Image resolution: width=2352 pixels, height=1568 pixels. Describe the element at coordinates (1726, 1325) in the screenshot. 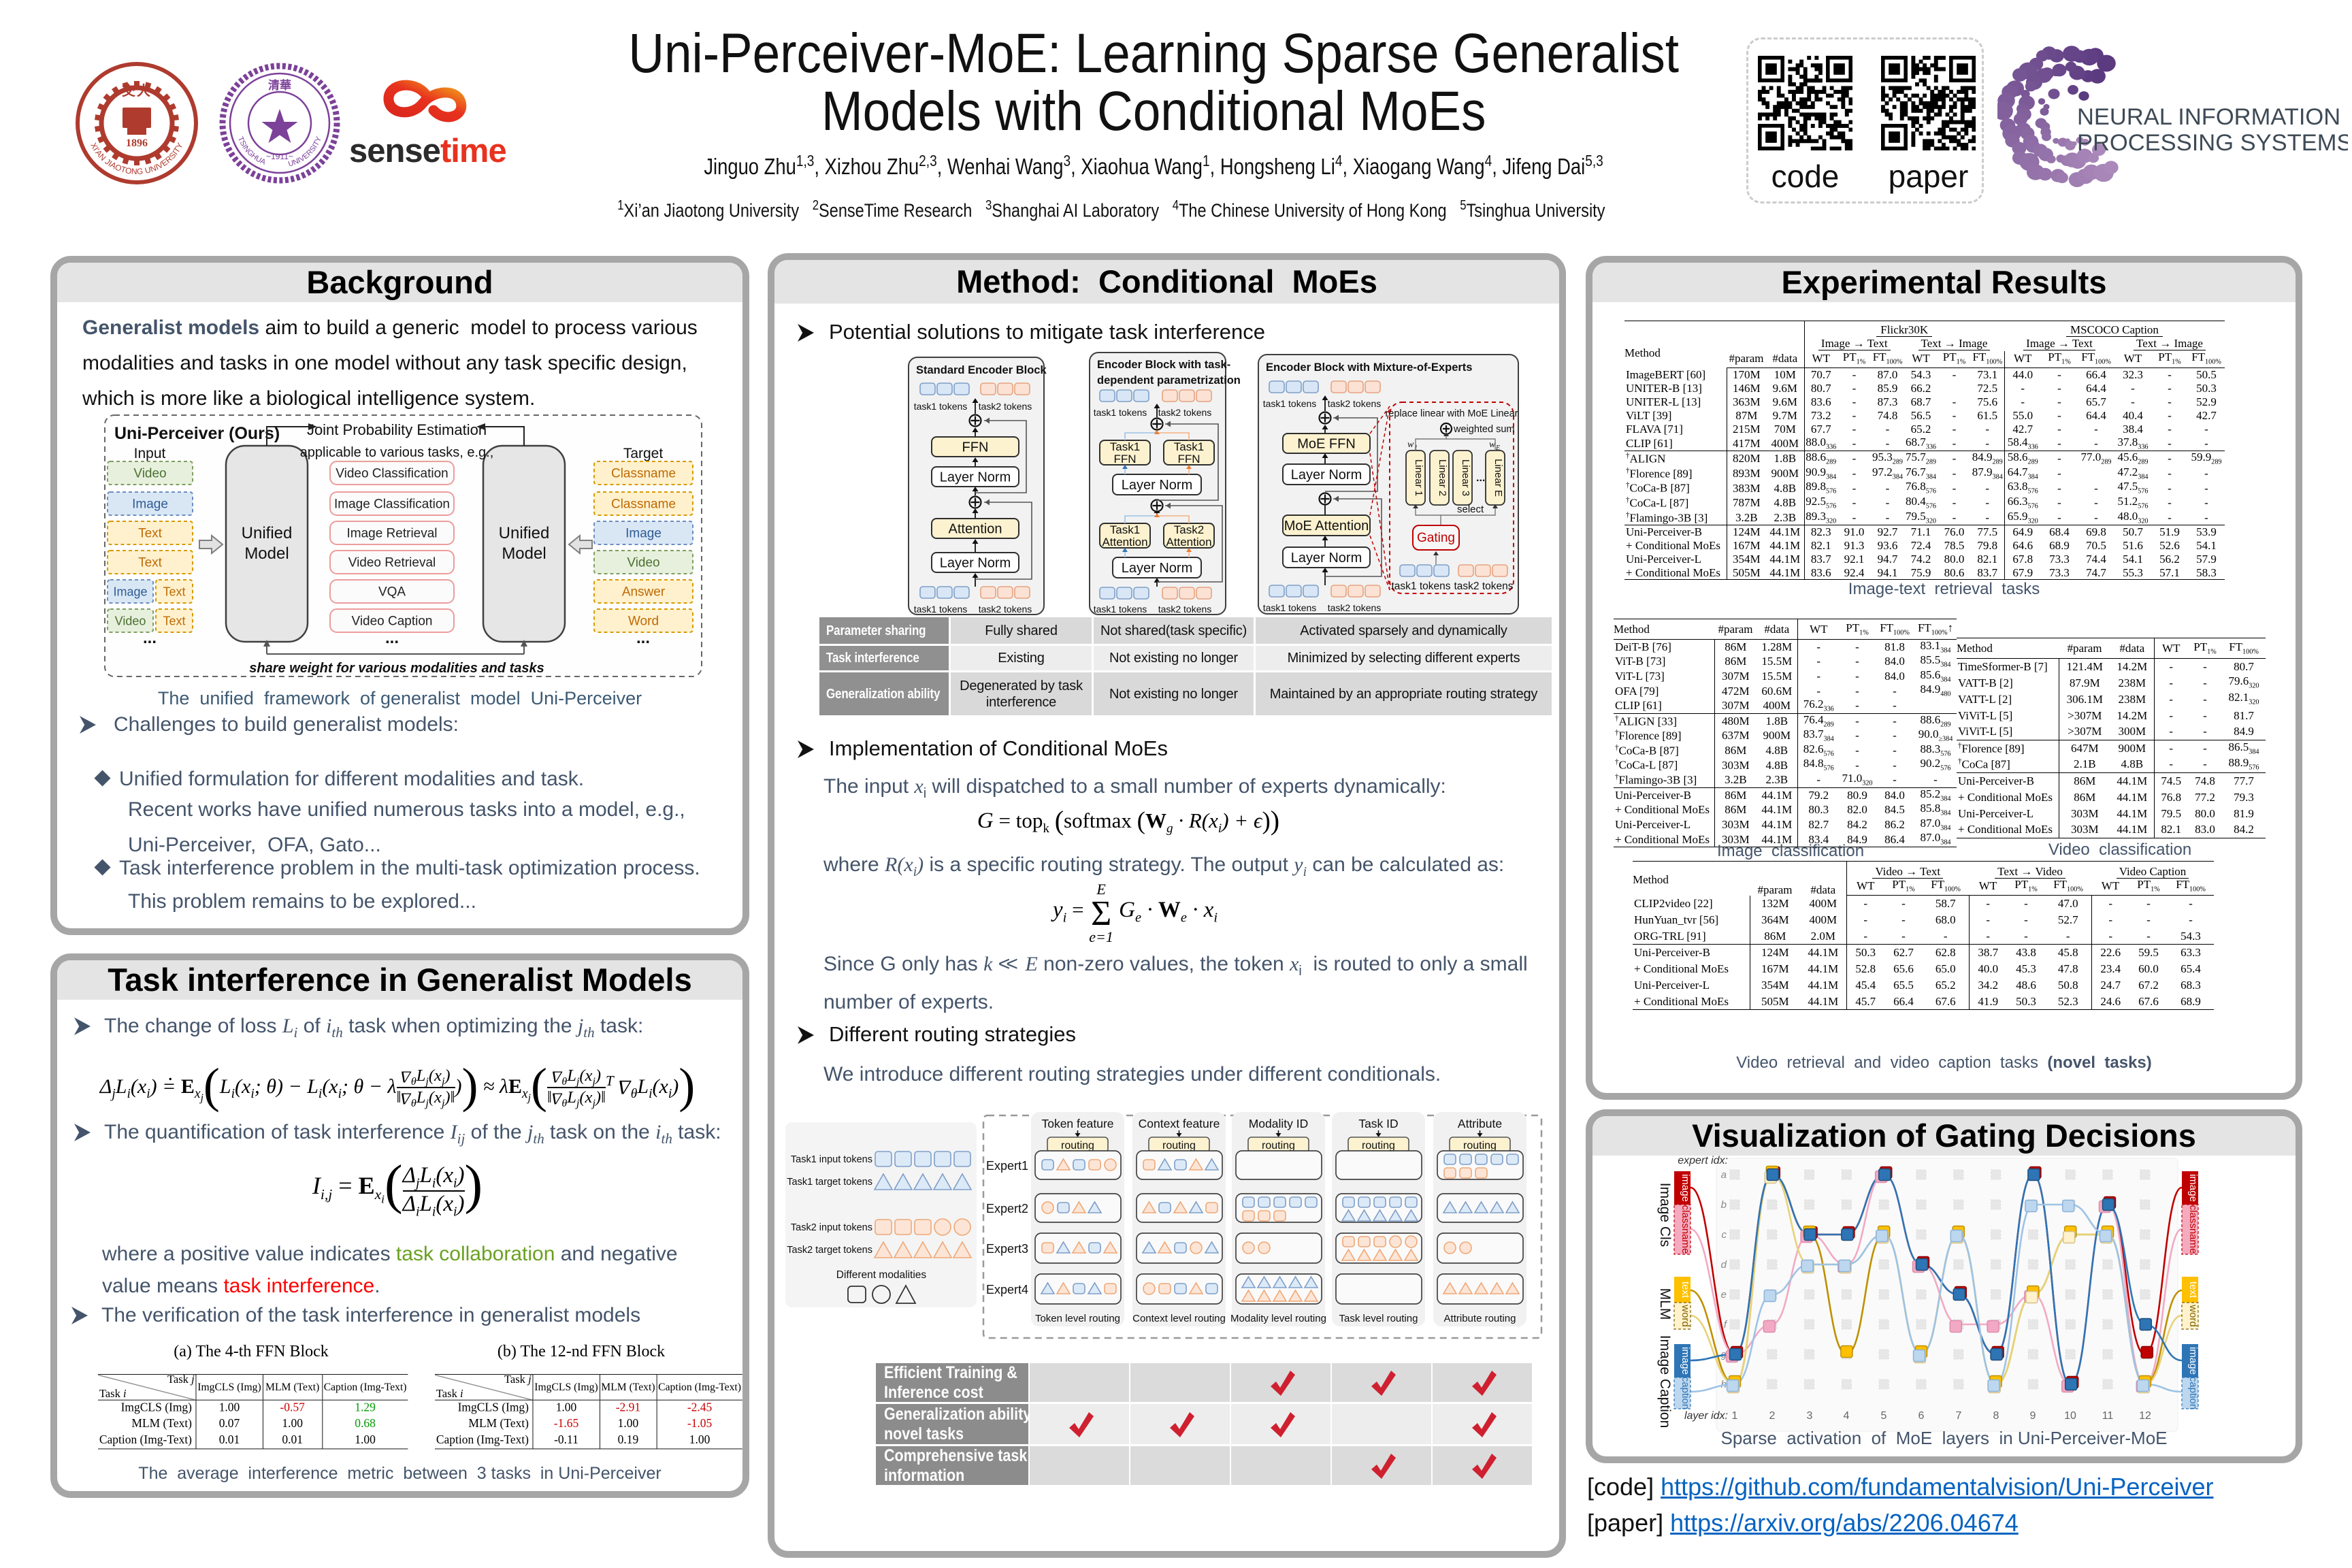

I see `svg-text: f` at that location.